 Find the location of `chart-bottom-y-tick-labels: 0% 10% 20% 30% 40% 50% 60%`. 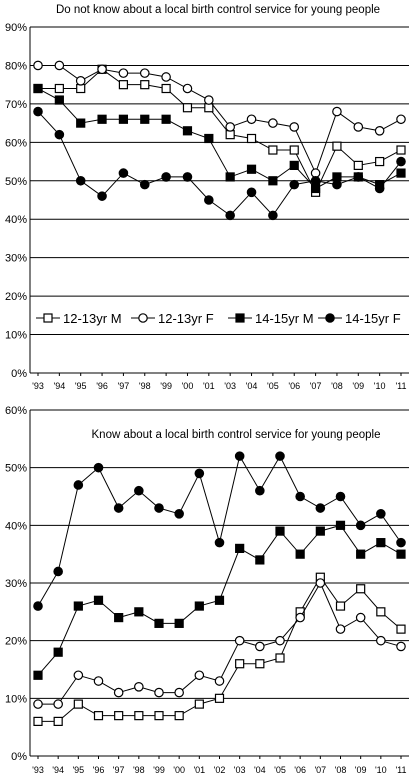

chart-bottom-y-tick-labels: 0% 10% 20% 30% 40% 50% 60% is located at coordinates (16, 584).